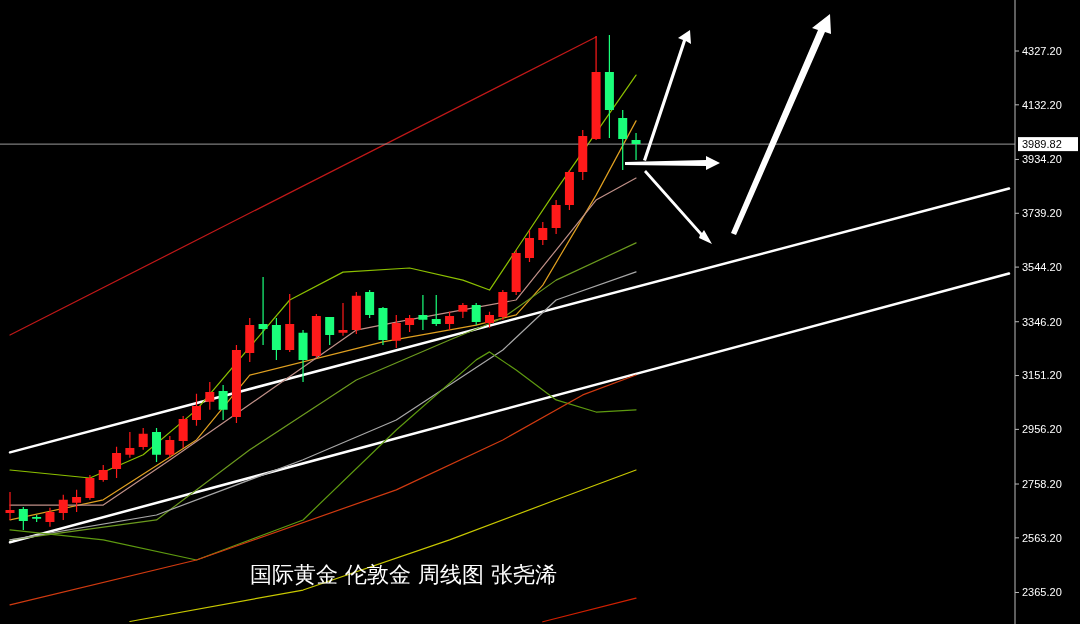  What do you see at coordinates (1042, 143) in the screenshot?
I see `ref-line-label: 3989.82` at bounding box center [1042, 143].